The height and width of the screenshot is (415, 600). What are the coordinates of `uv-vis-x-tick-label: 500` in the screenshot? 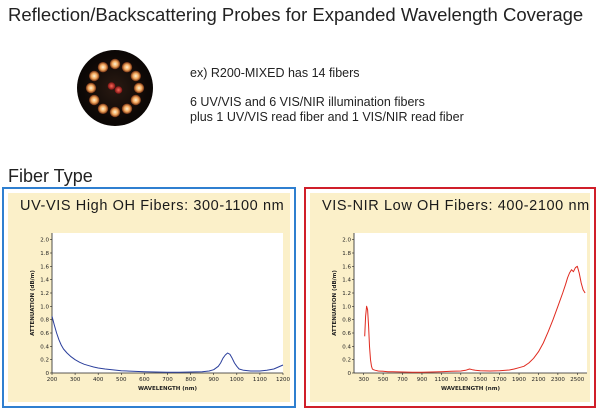 It's located at (121, 380).